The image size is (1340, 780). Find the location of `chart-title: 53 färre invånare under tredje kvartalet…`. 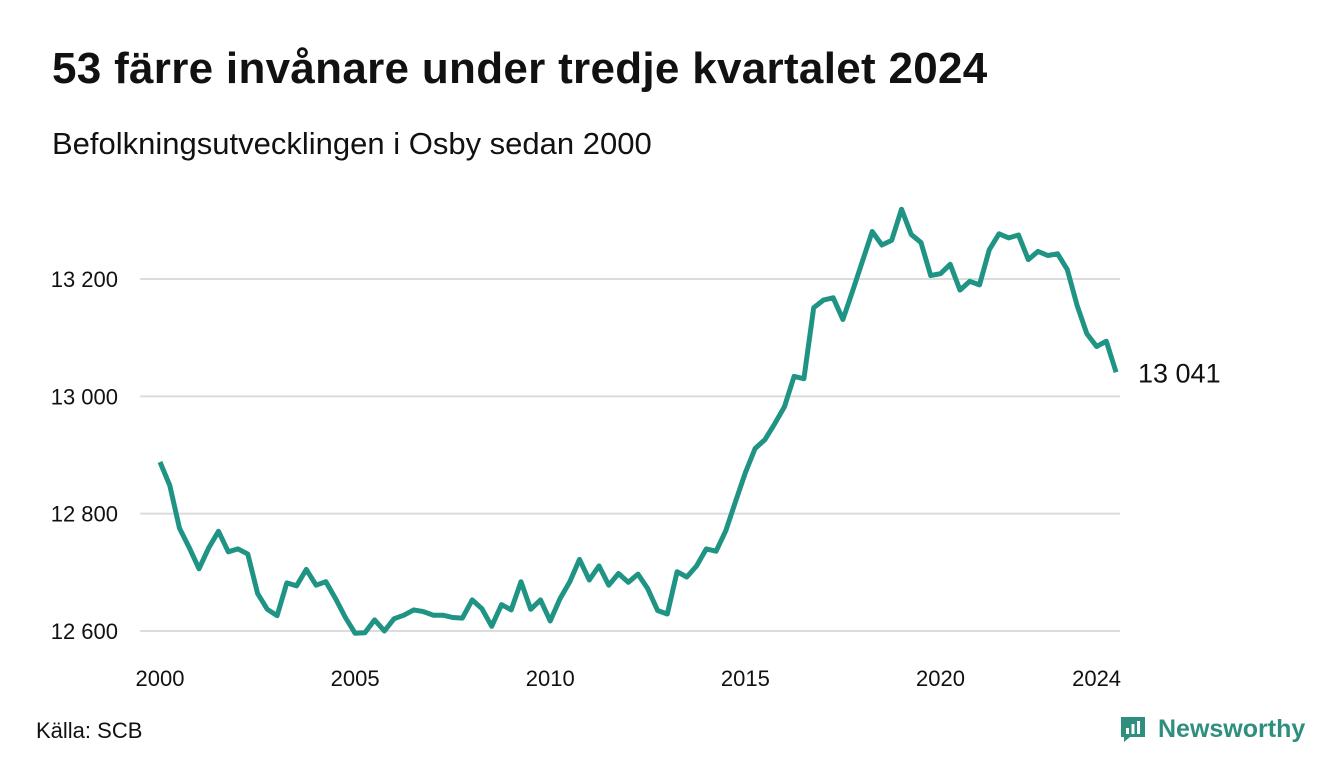

chart-title: 53 färre invånare under tredje kvartalet… is located at coordinates (520, 68).